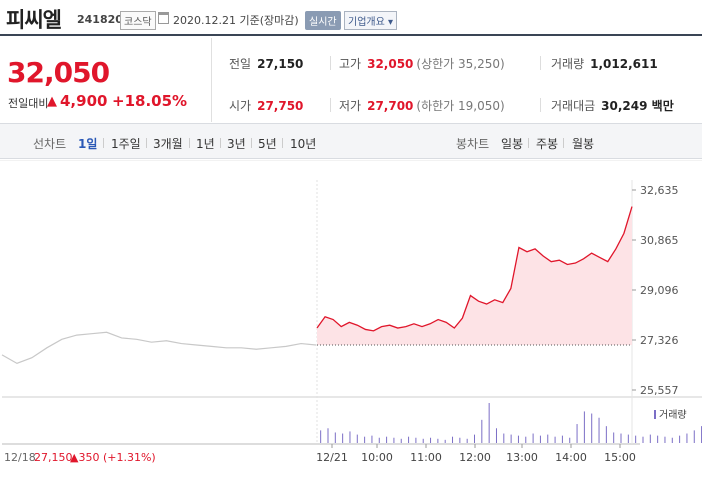  I want to click on period-3y: 3년, so click(236, 144).